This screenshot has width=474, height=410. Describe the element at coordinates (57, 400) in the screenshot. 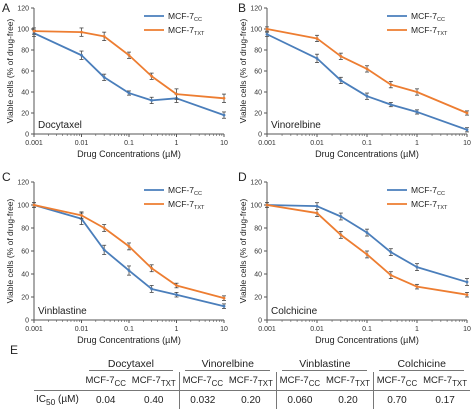

I see `ic50-row-label: IC50 (µM)` at that location.